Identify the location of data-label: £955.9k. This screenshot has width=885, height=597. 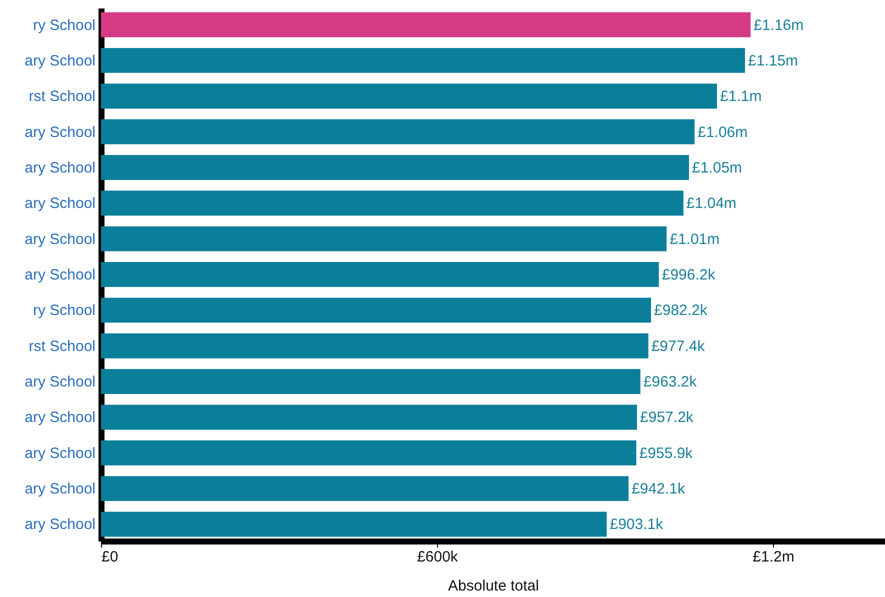
(666, 453).